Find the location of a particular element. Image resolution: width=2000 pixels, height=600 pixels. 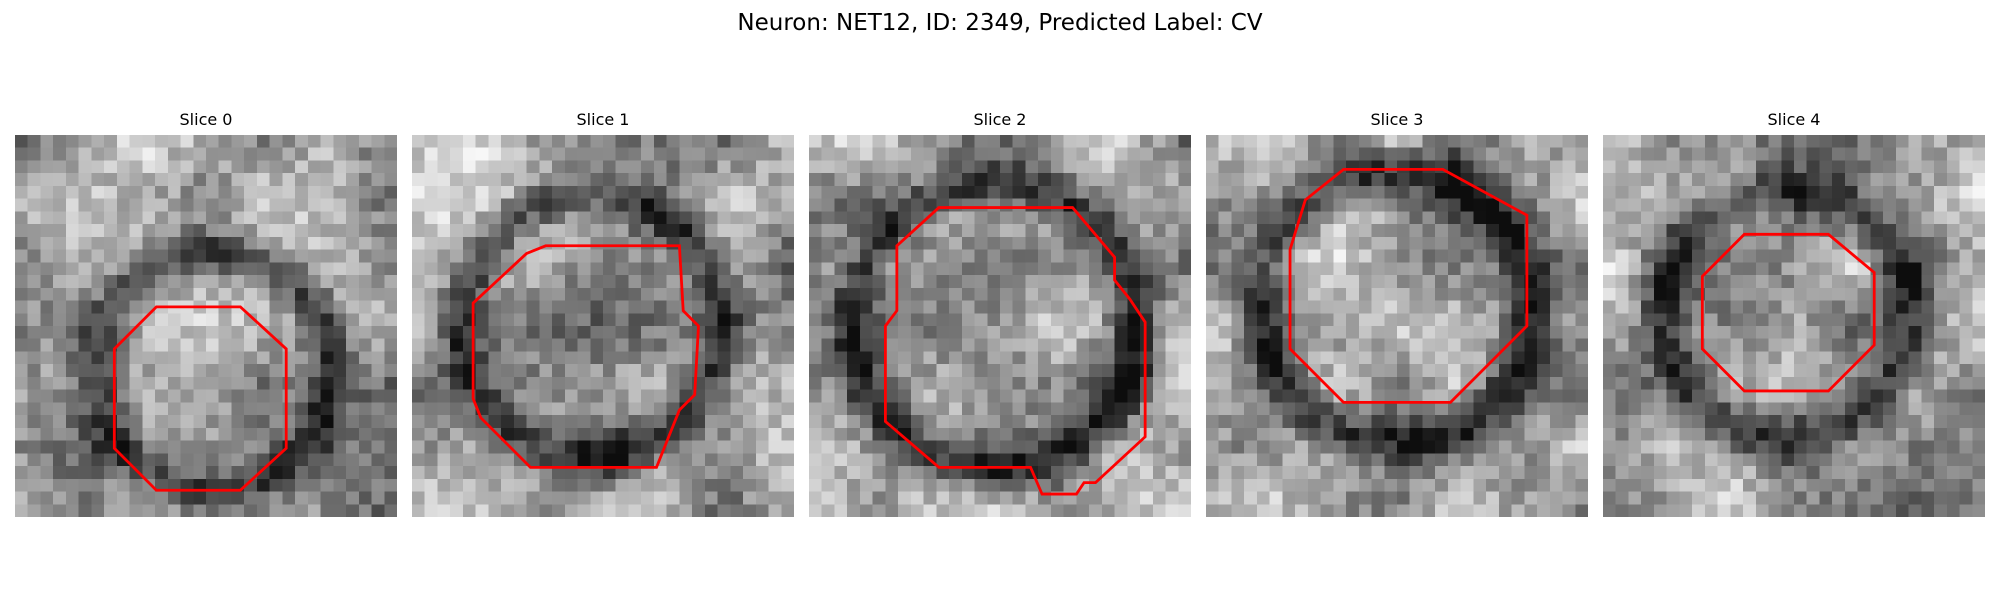

slice-title: Slice 1 is located at coordinates (603, 120).